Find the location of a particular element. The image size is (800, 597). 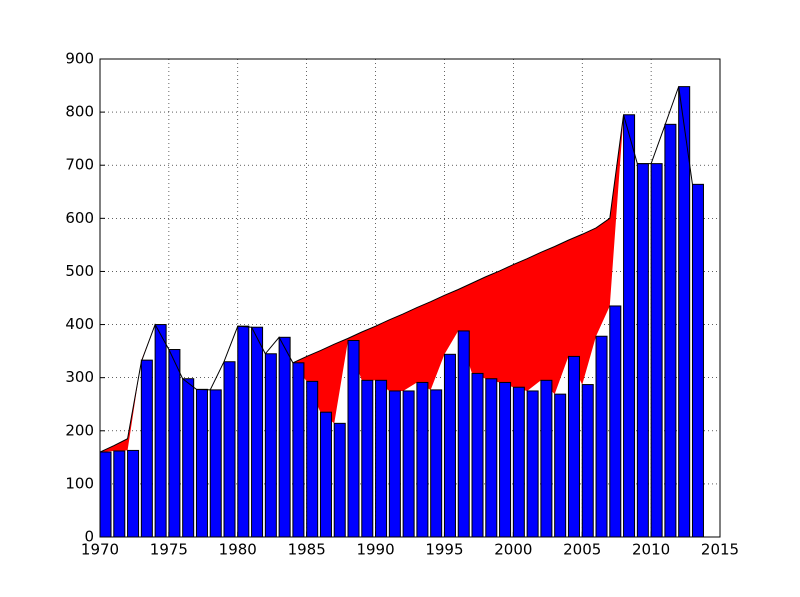

x-tick-label: 2015 is located at coordinates (720, 550).